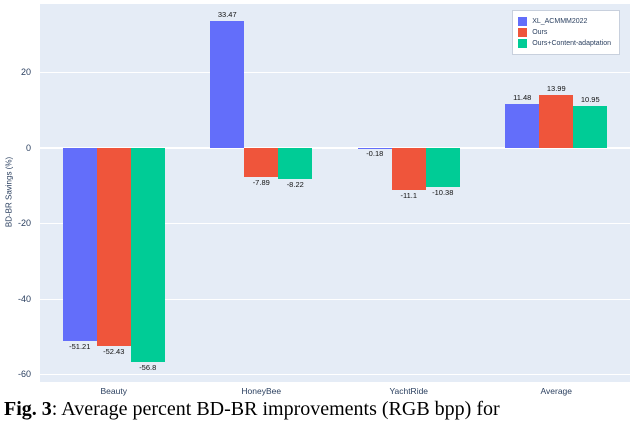 The width and height of the screenshot is (640, 434). What do you see at coordinates (24, 298) in the screenshot?
I see `y-tick-label: -40` at bounding box center [24, 298].